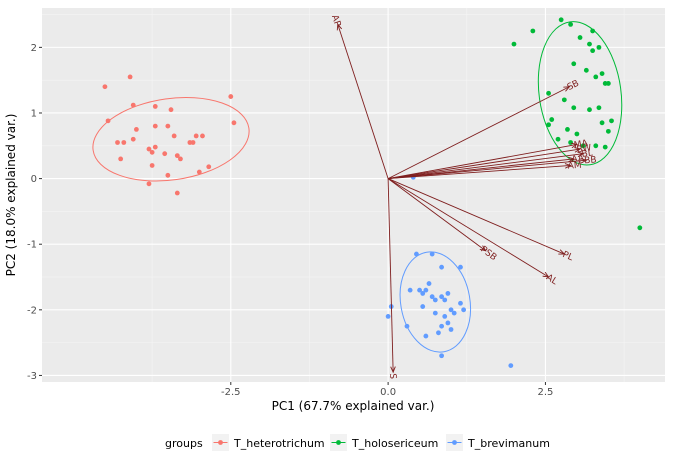 This screenshot has height=466, width=685. What do you see at coordinates (574, 166) in the screenshot?
I see `loading-label: AM` at bounding box center [574, 166].